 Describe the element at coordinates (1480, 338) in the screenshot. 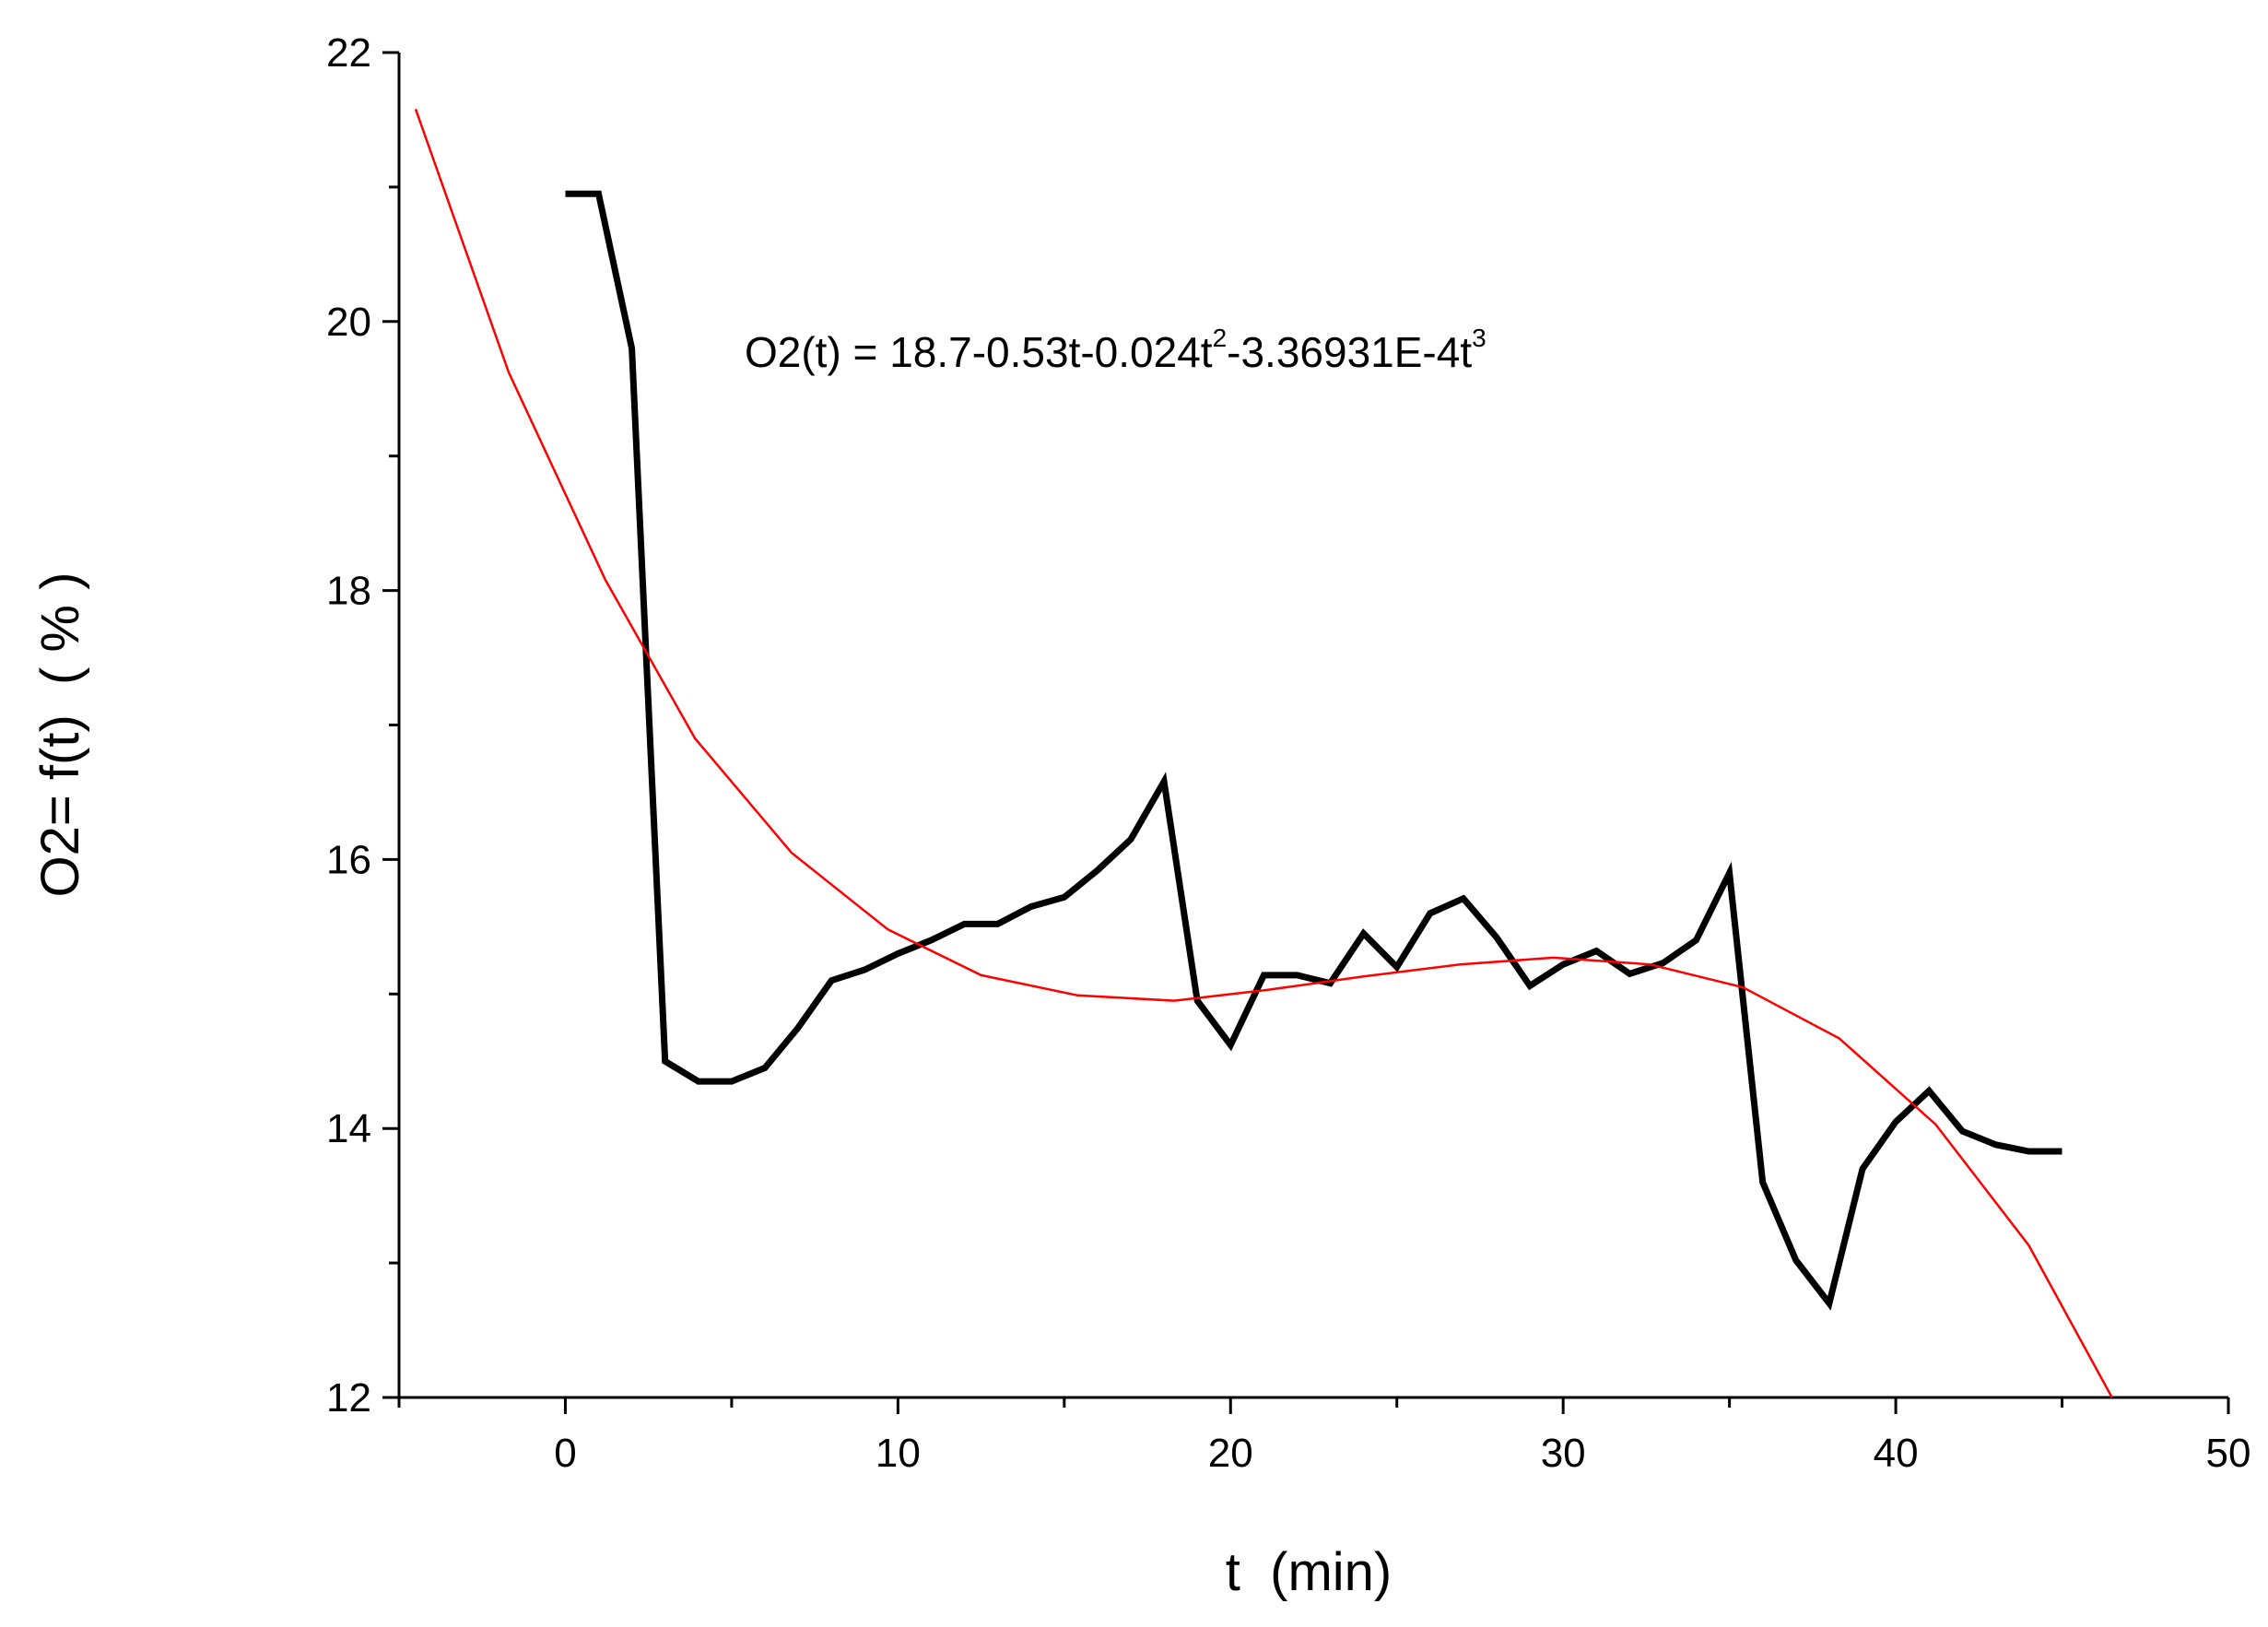

I see `fit-equation-sup2: 3` at that location.